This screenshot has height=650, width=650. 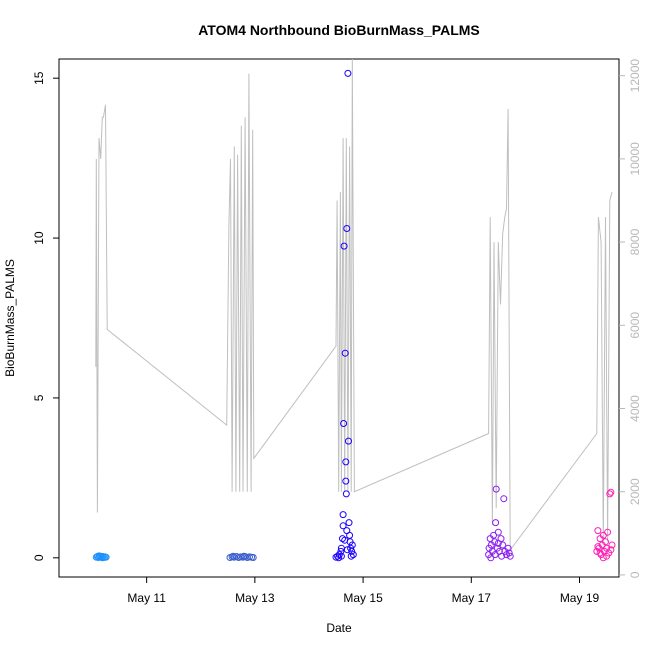 What do you see at coordinates (635, 76) in the screenshot?
I see `y2-tick-label: 12000` at bounding box center [635, 76].